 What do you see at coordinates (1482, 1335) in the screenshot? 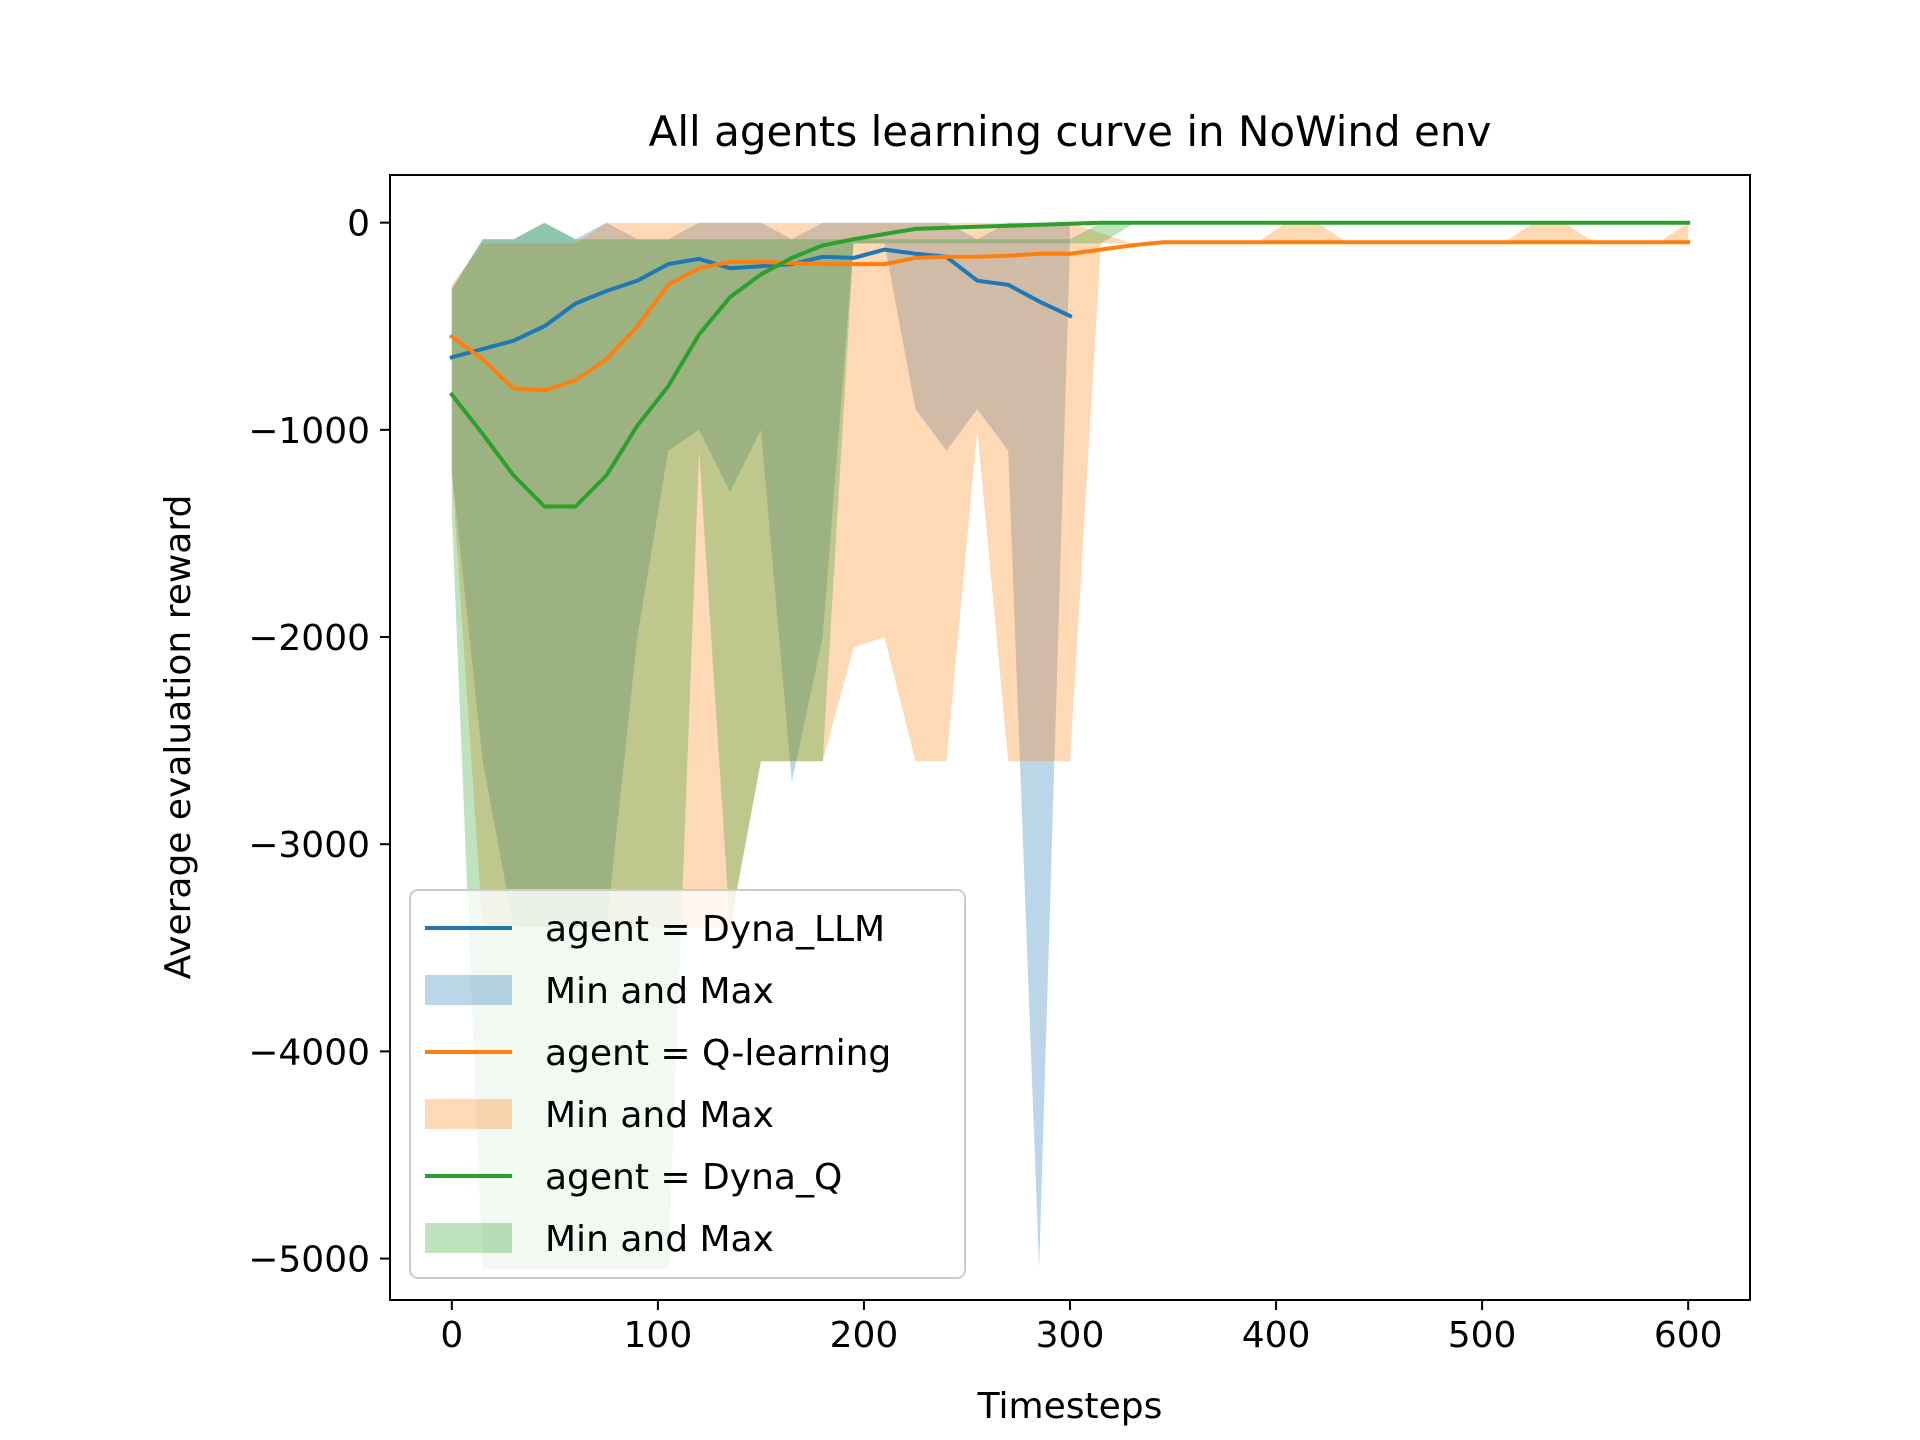
I see `x-tick-label: 500` at bounding box center [1482, 1335].